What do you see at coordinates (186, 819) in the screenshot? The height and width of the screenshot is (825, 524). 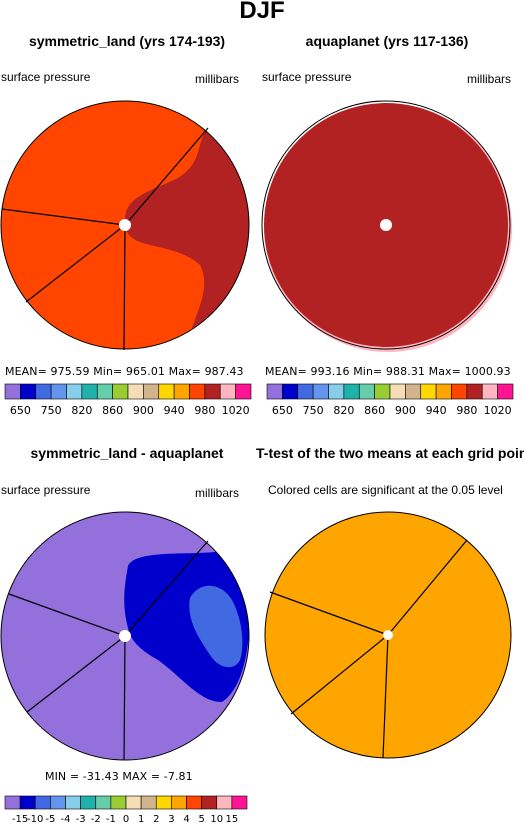 I see `cbar3-tick-label: 4` at bounding box center [186, 819].